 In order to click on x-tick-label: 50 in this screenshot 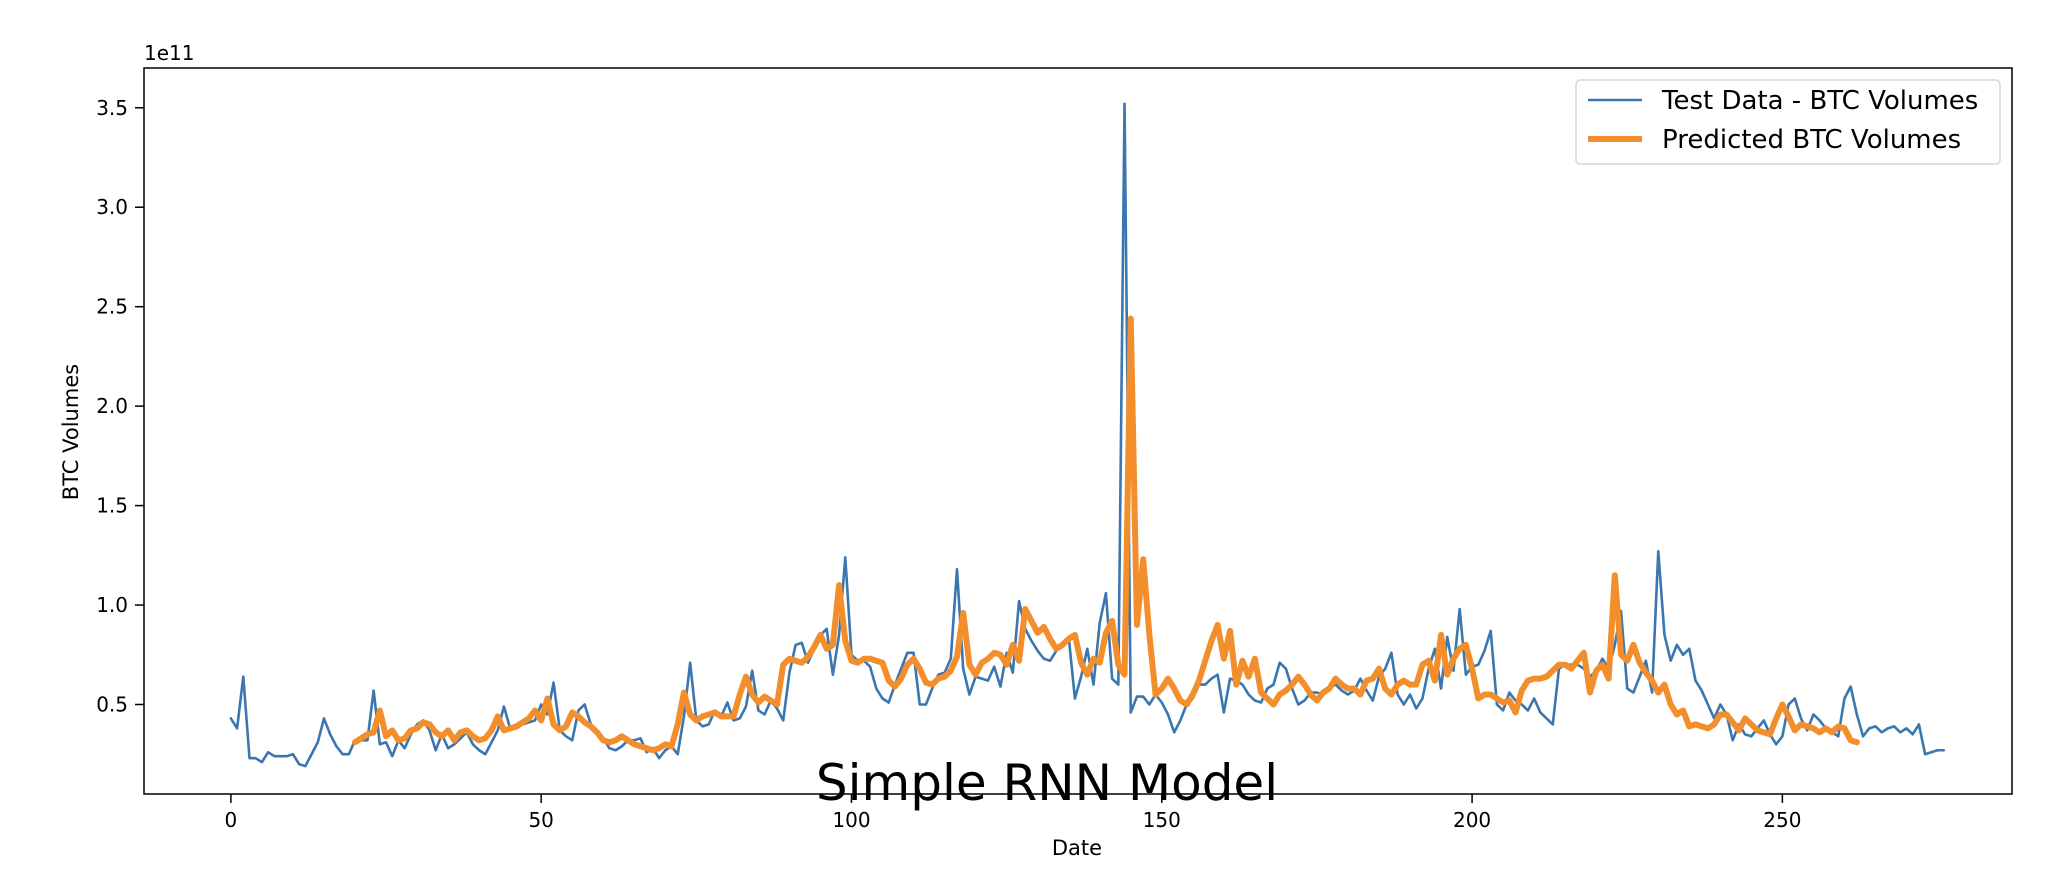, I will do `click(540, 820)`.